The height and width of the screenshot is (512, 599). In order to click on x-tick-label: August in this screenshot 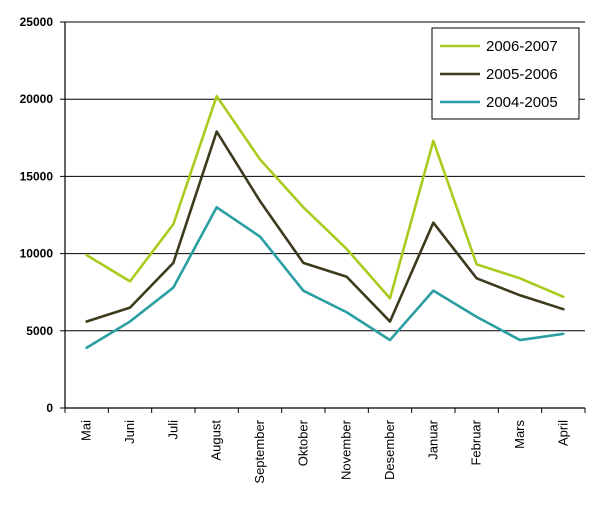, I will do `click(216, 440)`.